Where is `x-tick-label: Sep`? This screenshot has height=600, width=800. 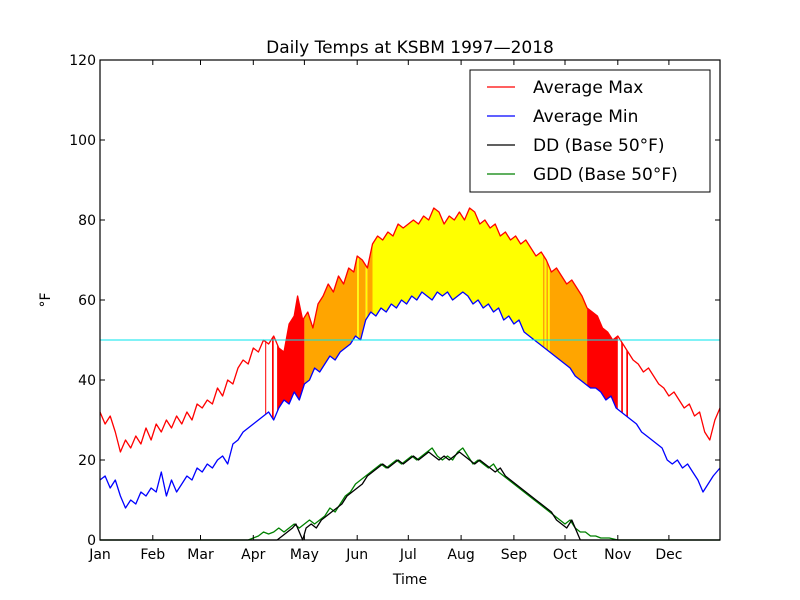
x-tick-label: Sep is located at coordinates (514, 555).